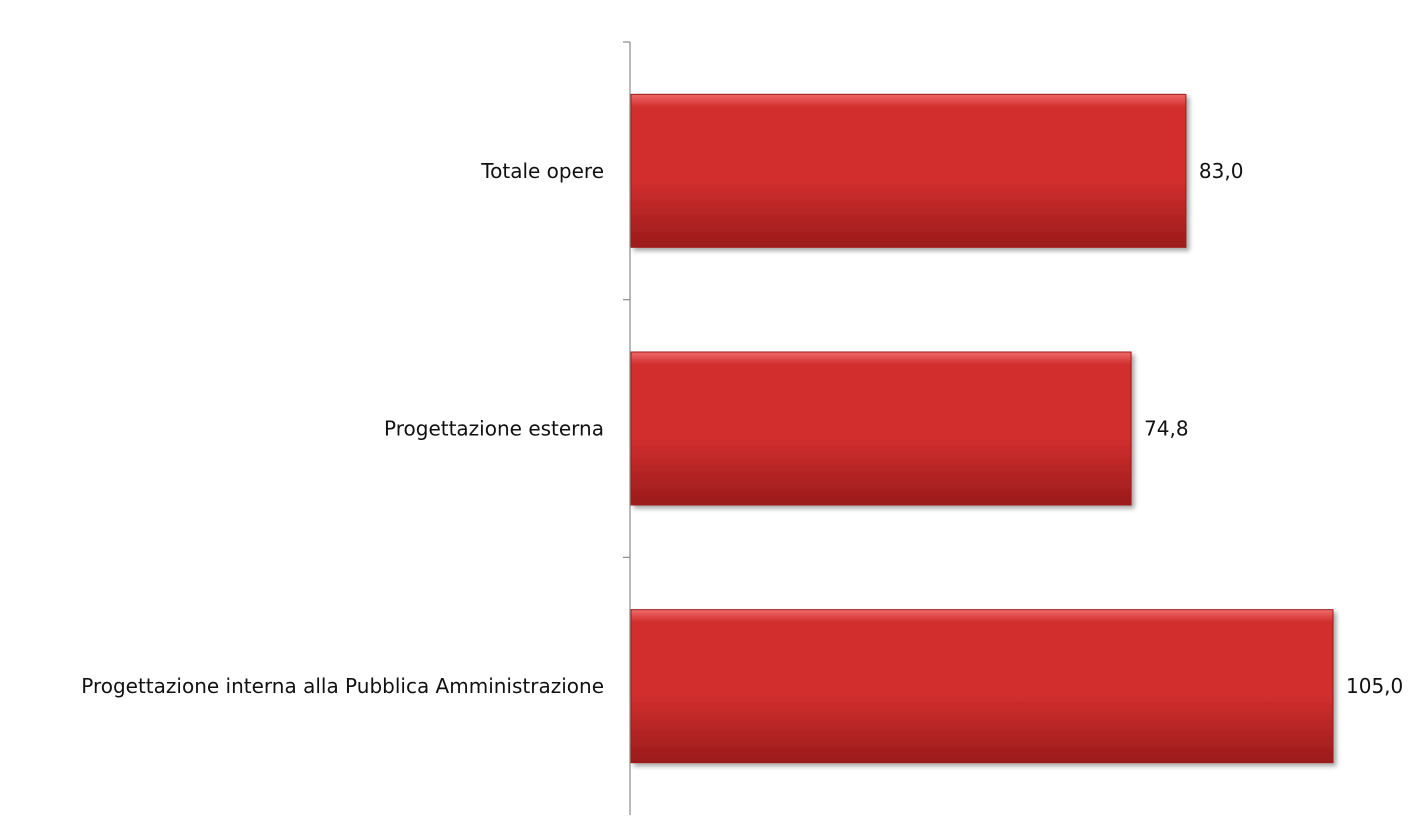 Image resolution: width=1417 pixels, height=820 pixels. I want to click on value-label-2: 105,0, so click(1374, 686).